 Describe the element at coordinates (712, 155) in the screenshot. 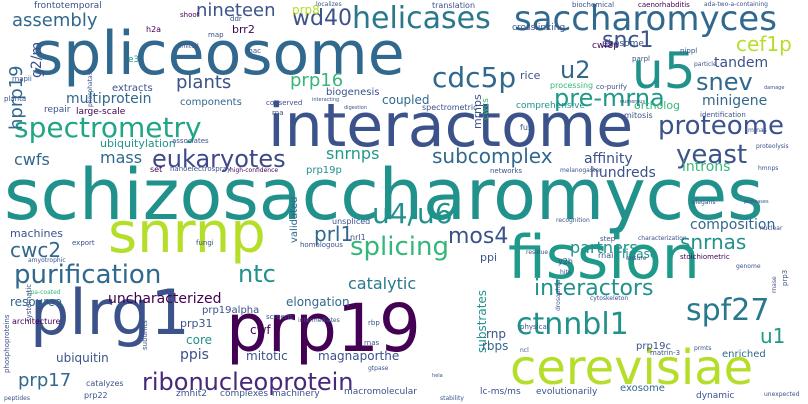

I see `word-yeast: yeast` at that location.